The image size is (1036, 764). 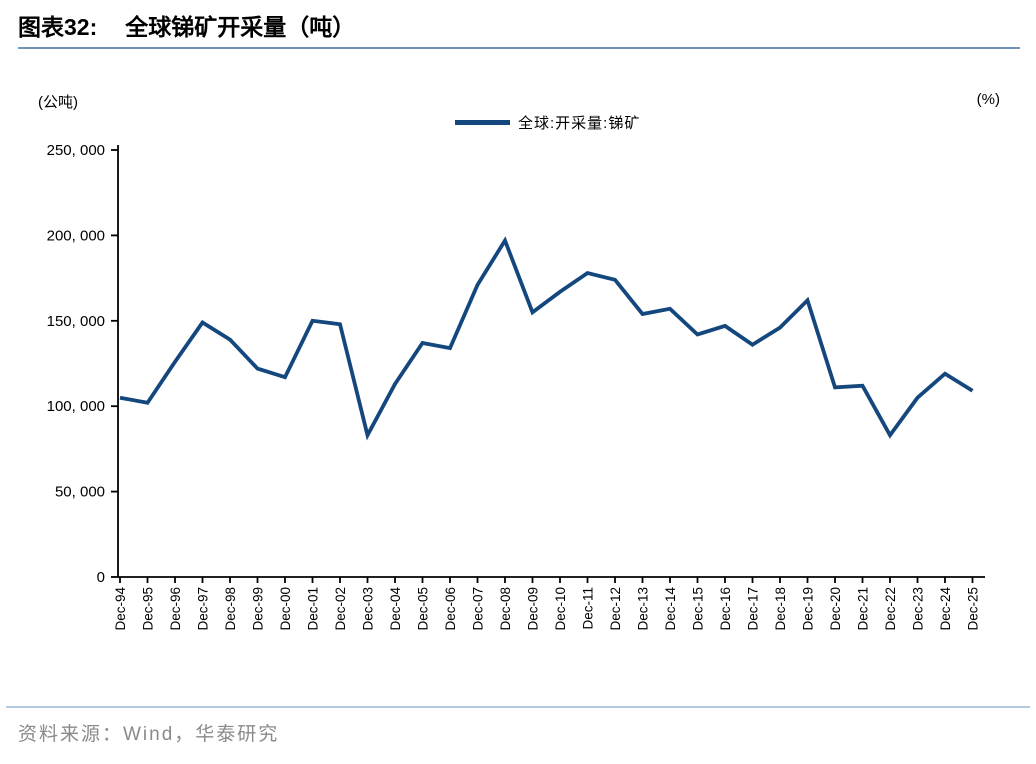 I want to click on legend-series-label: 全球:开采量:锑矿, so click(x=579, y=123).